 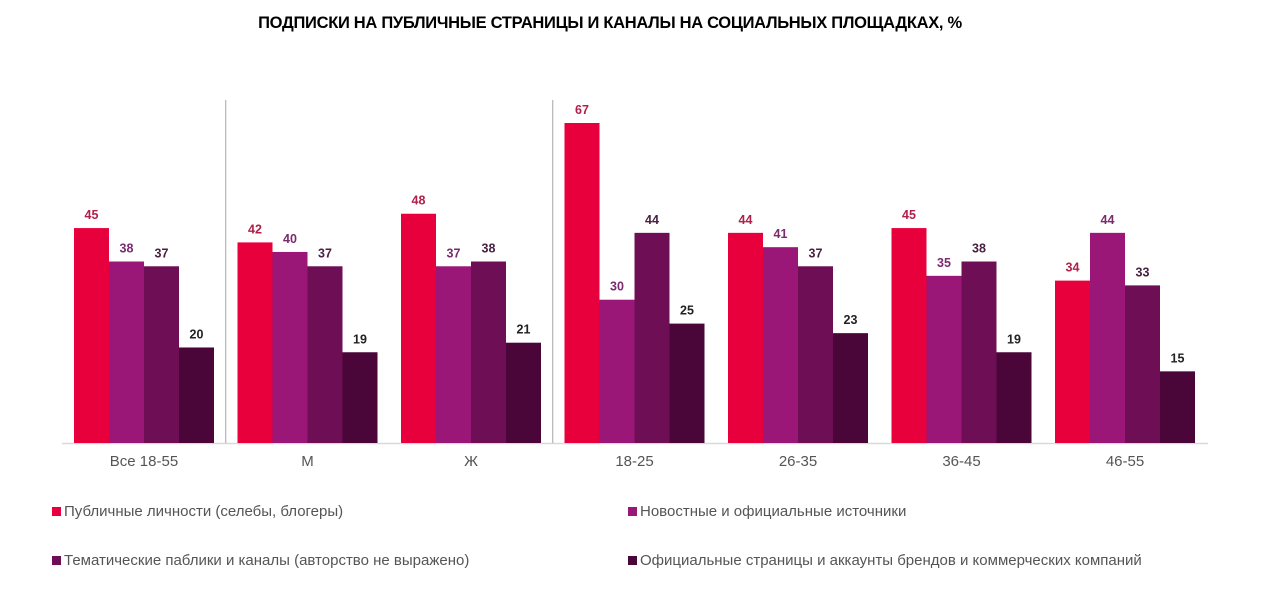 I want to click on data-label: 42, so click(x=255, y=229).